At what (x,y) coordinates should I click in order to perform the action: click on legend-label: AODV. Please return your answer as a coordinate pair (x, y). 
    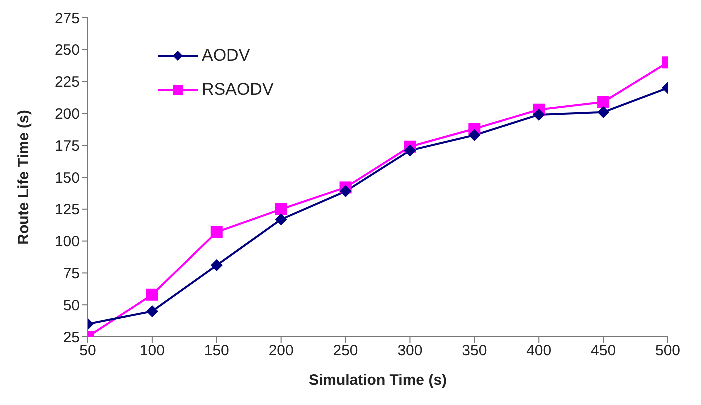
    Looking at the image, I should click on (226, 56).